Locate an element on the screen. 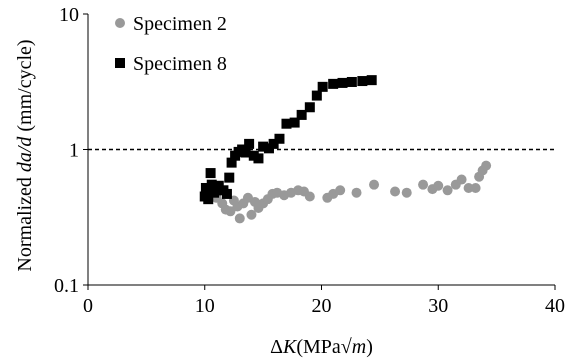  y-tick-label: 0.1 is located at coordinates (66, 286).